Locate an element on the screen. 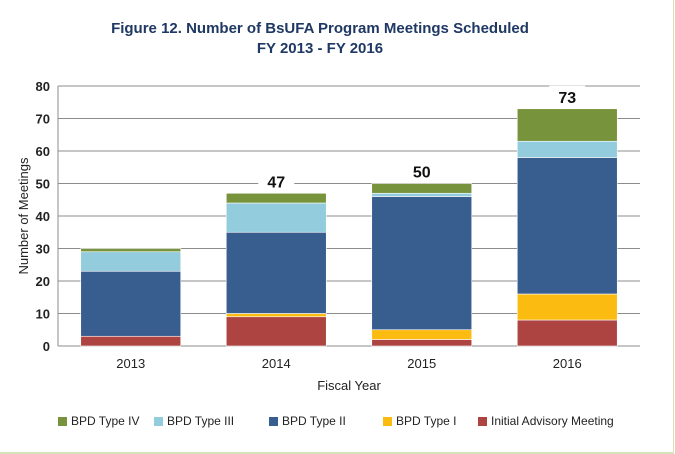  x-tick-label: 2013 is located at coordinates (130, 363).